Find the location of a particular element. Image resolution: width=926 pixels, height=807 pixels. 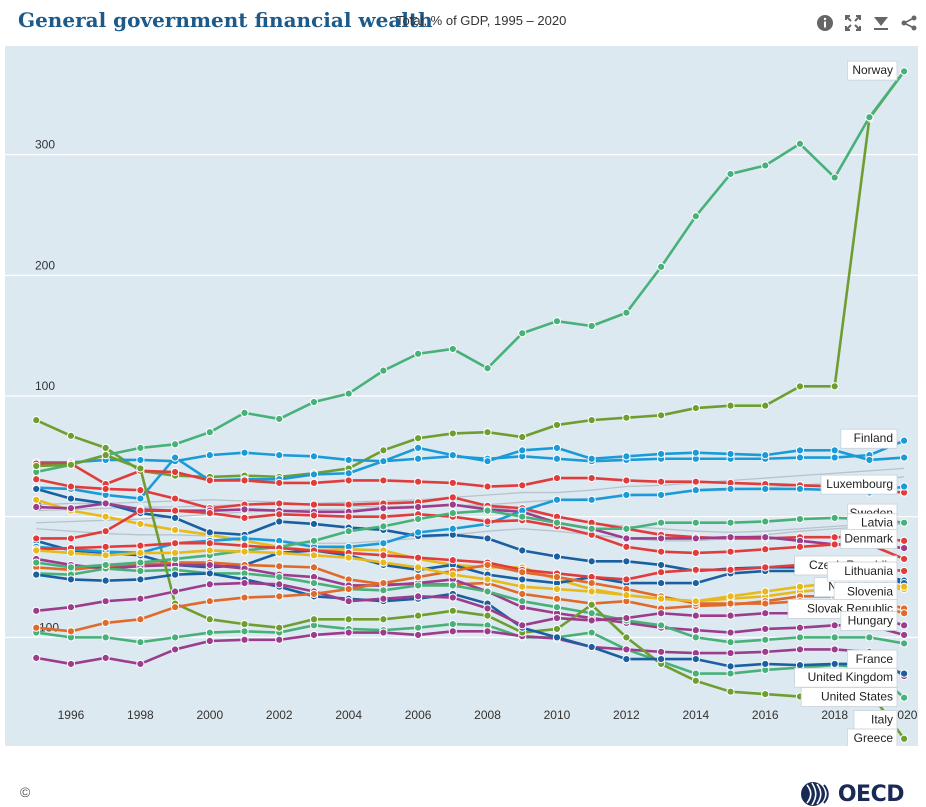

download-icon is located at coordinates (881, 23).